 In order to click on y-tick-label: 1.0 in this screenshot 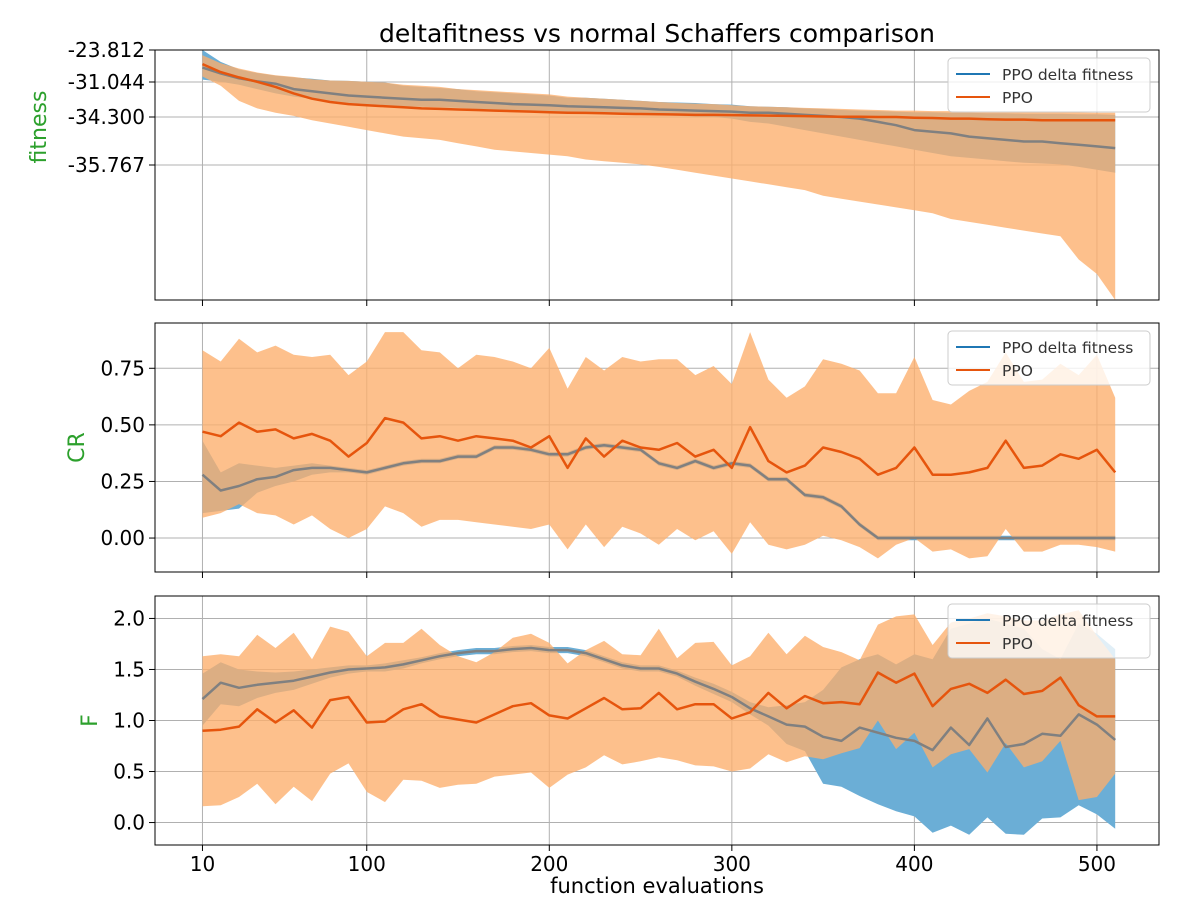, I will do `click(129, 721)`.